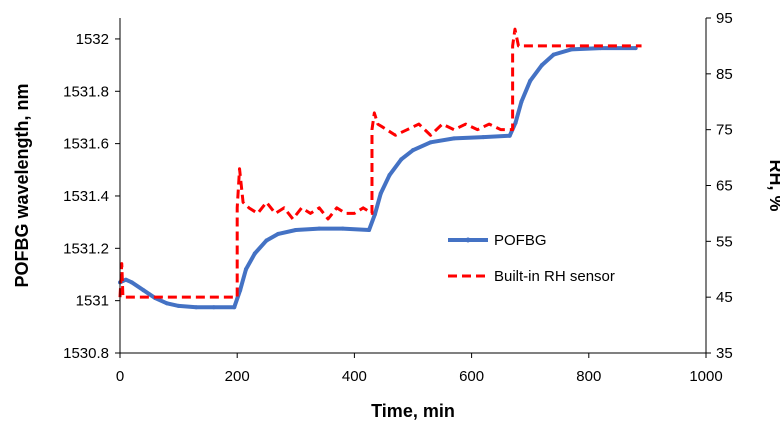  What do you see at coordinates (86, 248) in the screenshot?
I see `y-left-tick-label: 1531.2` at bounding box center [86, 248].